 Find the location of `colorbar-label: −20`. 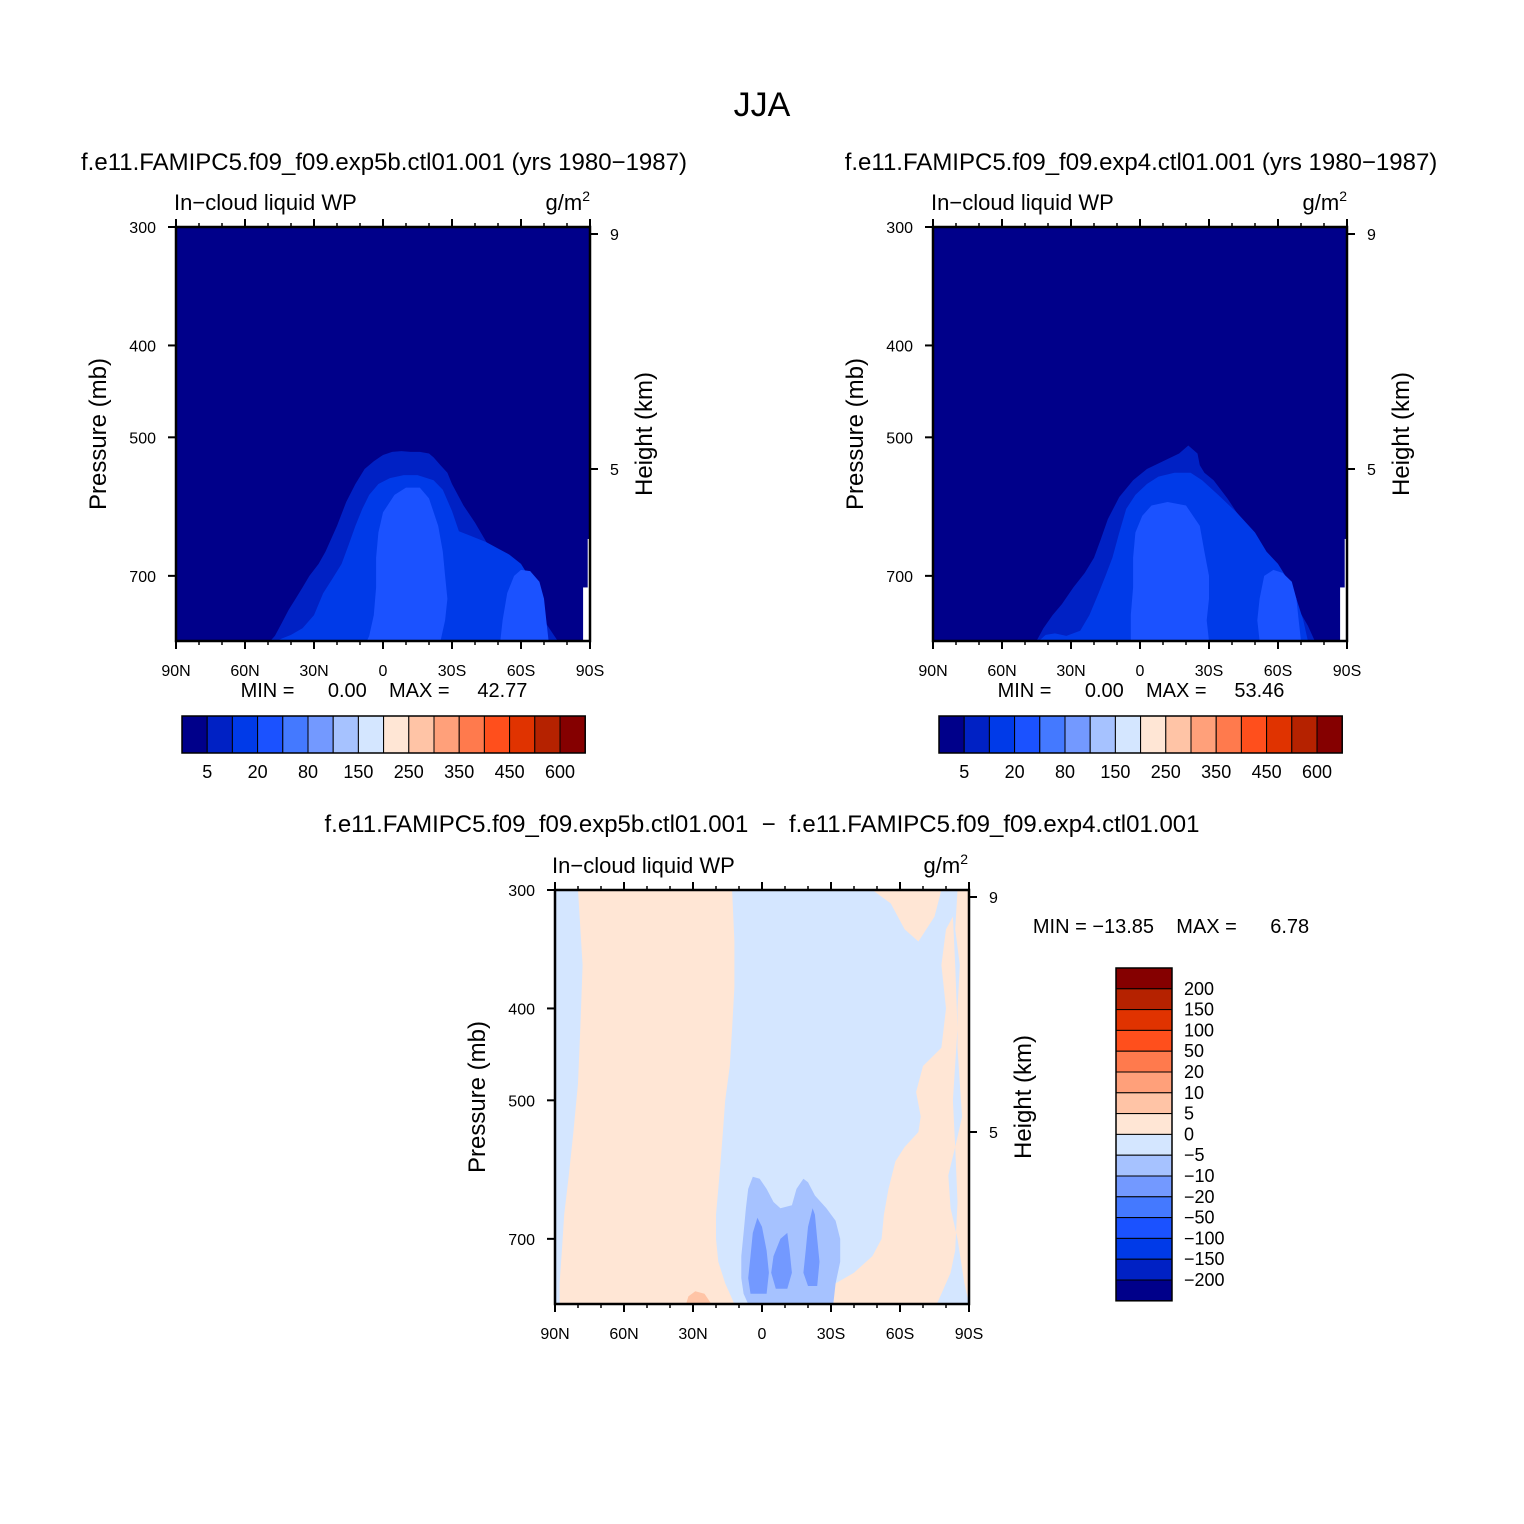

colorbar-label: −20 is located at coordinates (1199, 1197).